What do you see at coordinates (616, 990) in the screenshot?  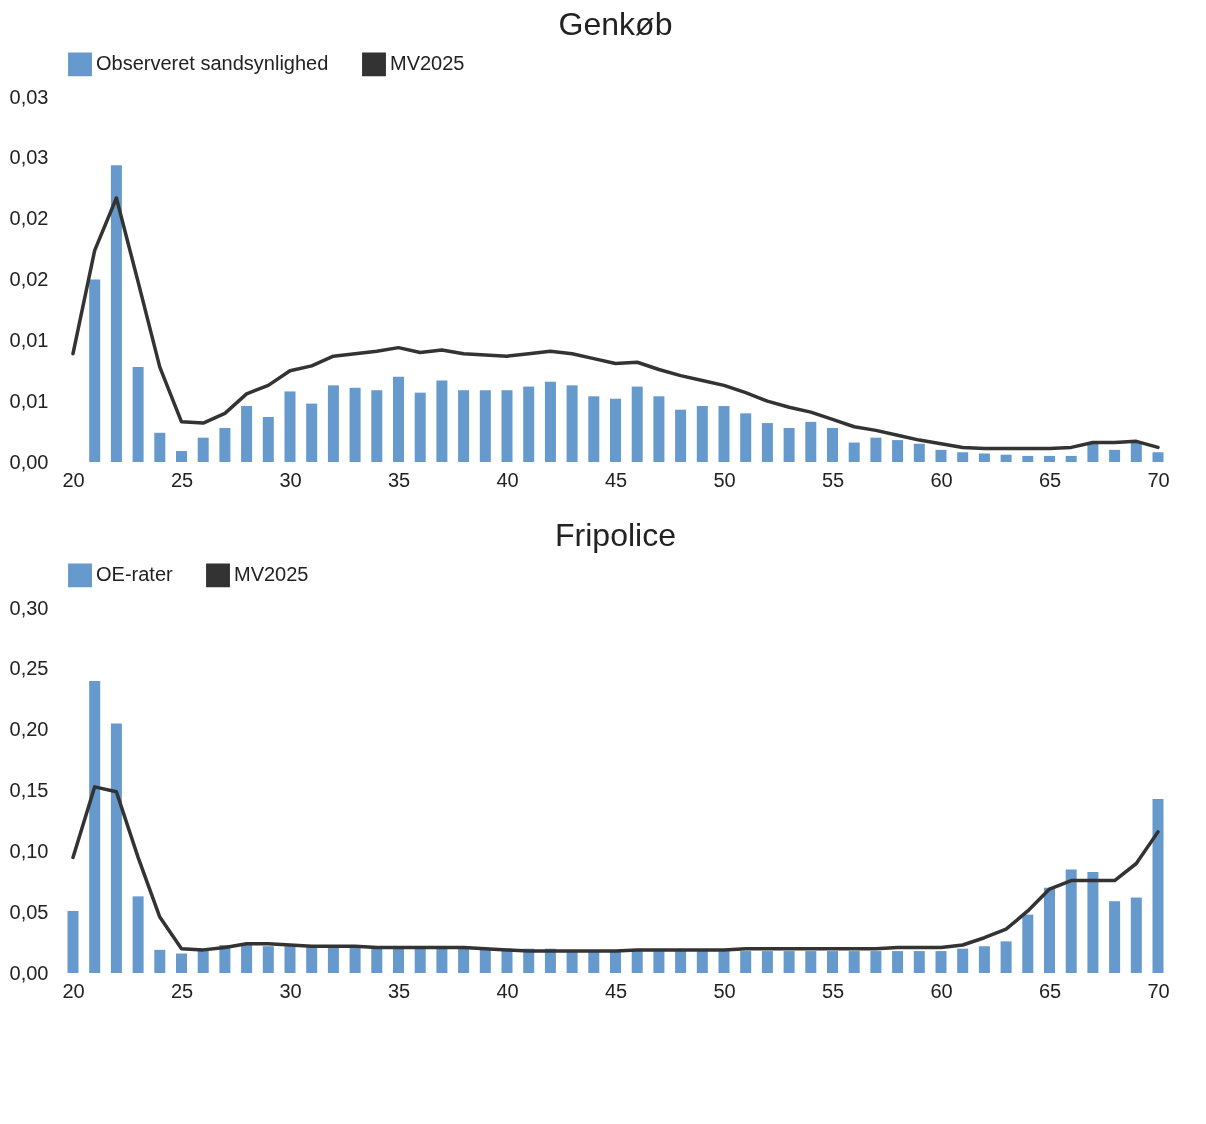 I see `x-tick-label: 45` at bounding box center [616, 990].